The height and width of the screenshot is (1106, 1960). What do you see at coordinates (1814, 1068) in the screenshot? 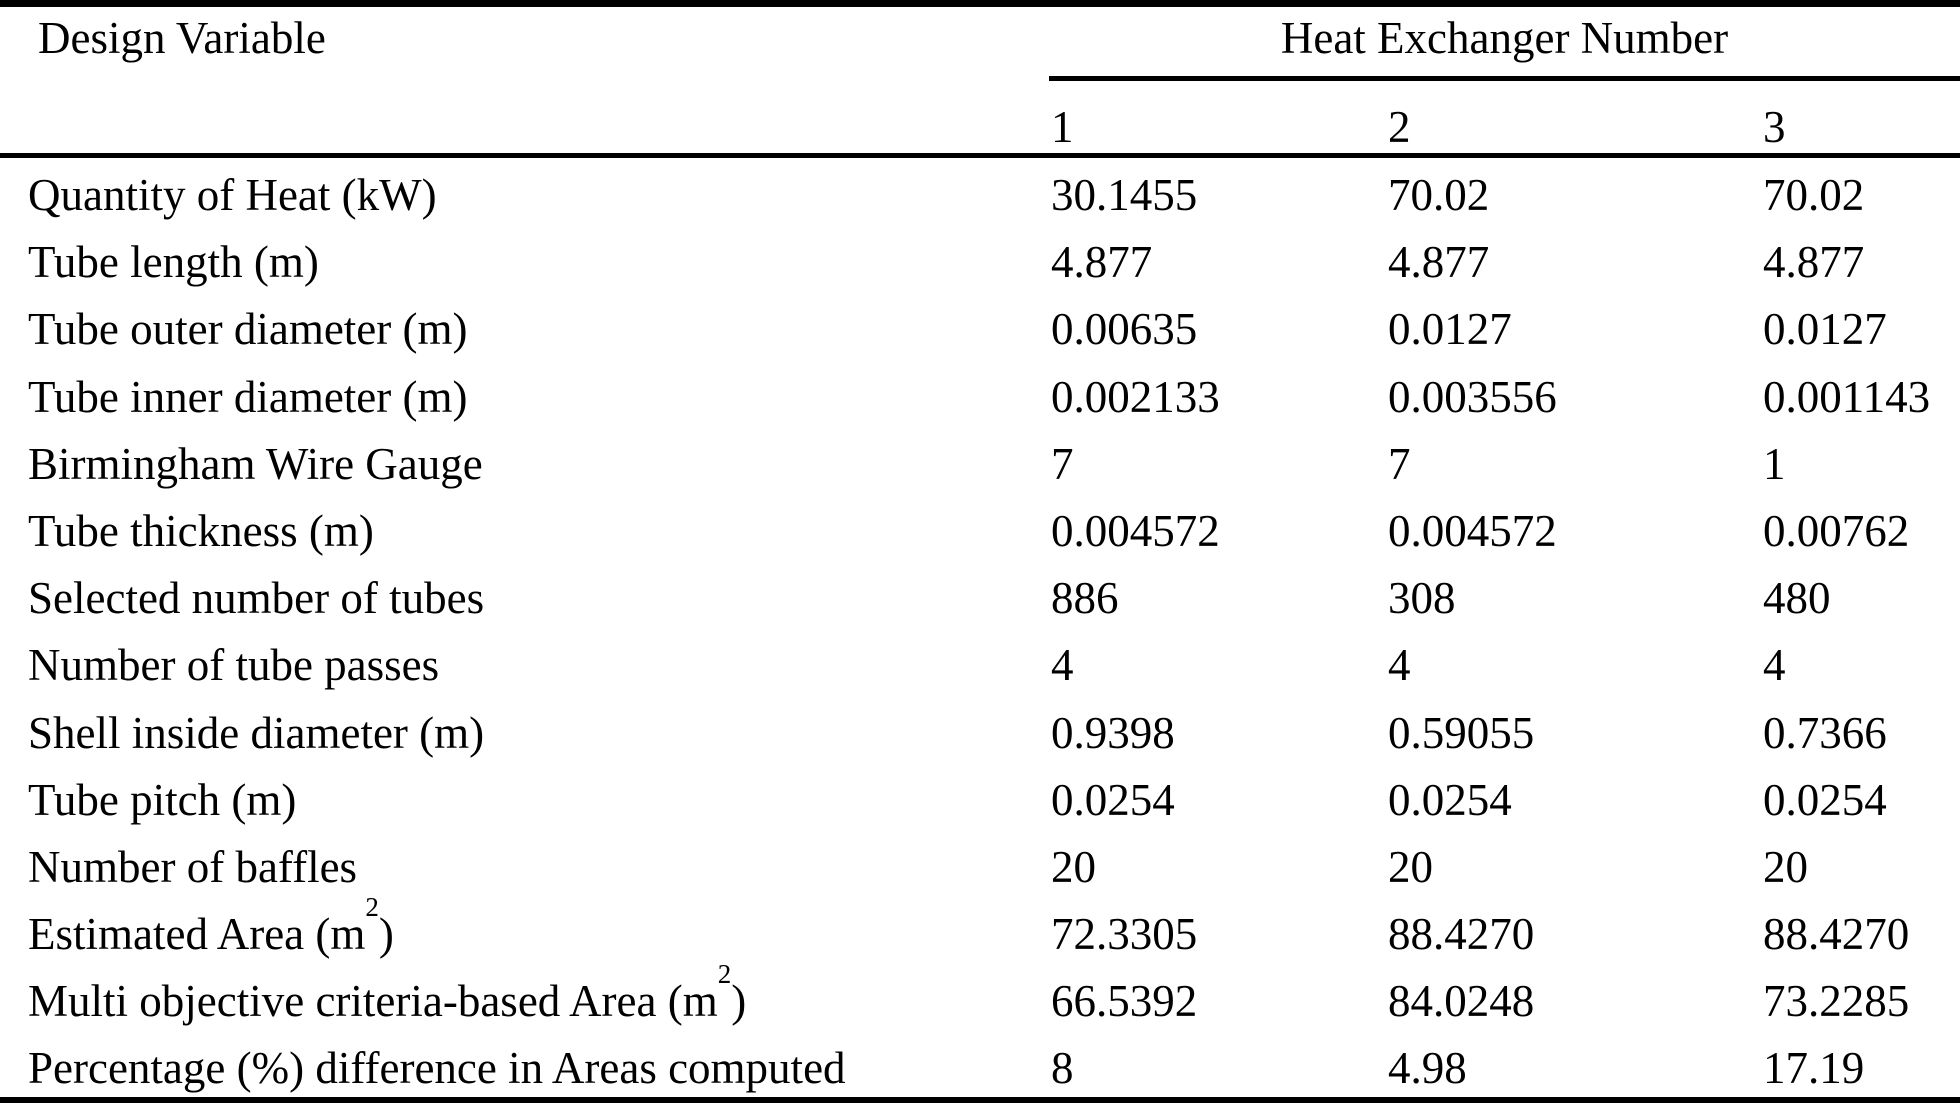
I see `cell-value: 17.19` at bounding box center [1814, 1068].